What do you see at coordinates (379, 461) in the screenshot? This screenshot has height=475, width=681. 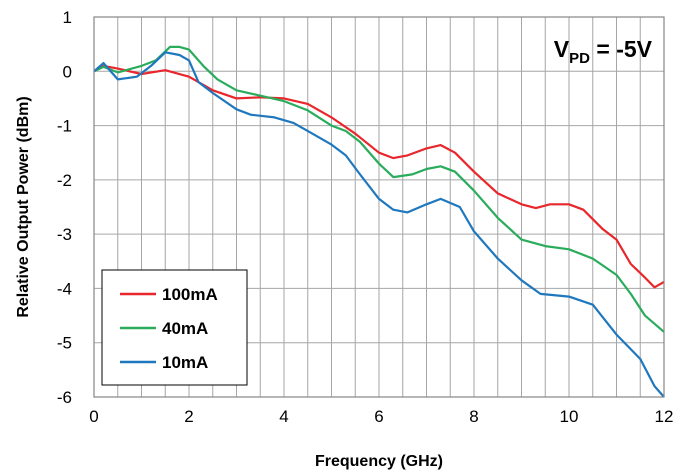 I see `x-axis-label: Frequency (GHz)` at bounding box center [379, 461].